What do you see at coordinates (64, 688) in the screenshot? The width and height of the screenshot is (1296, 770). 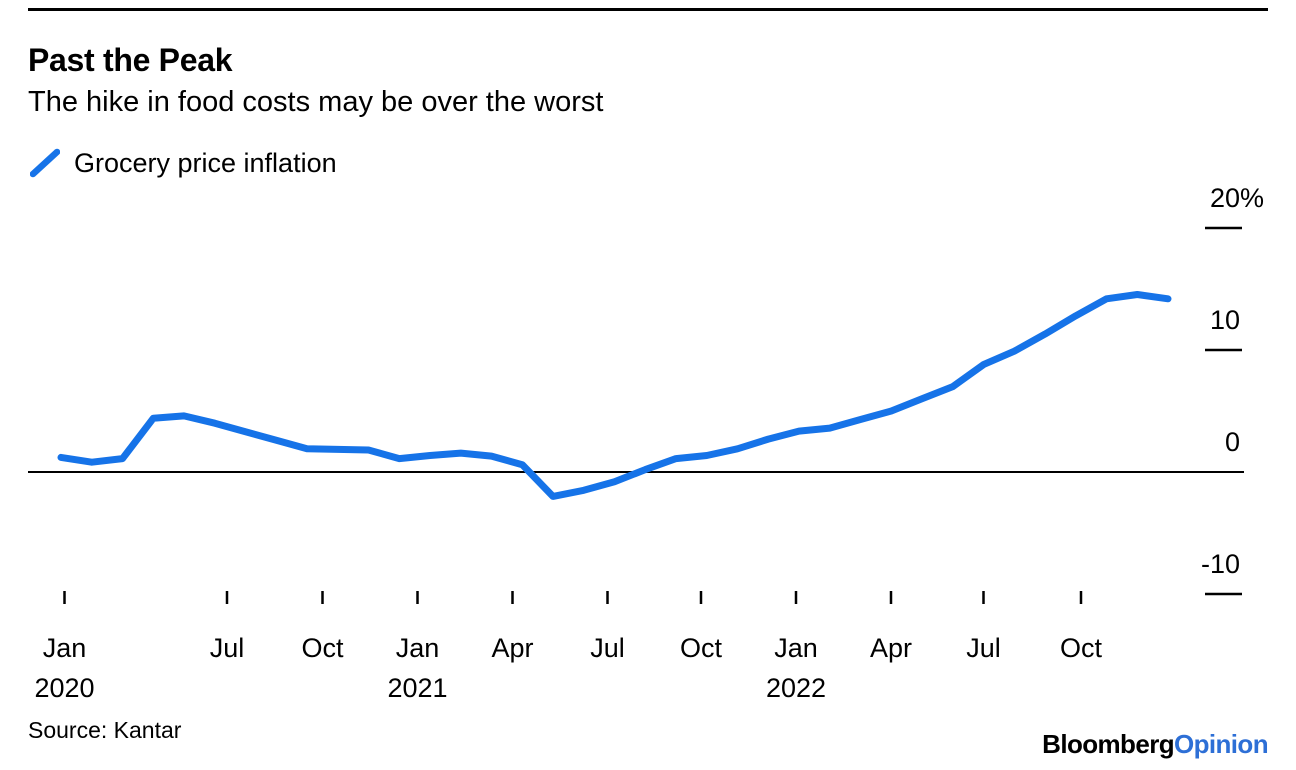 I see `x-axis-year-label: 2020` at bounding box center [64, 688].